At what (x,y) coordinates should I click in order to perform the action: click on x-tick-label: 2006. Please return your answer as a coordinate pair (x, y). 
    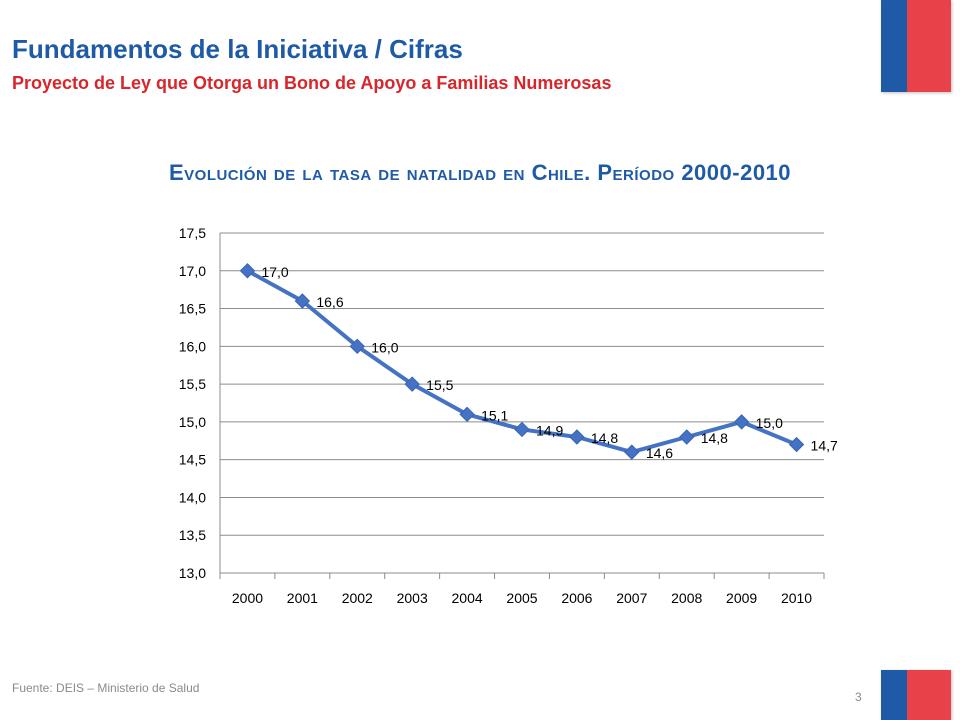
    Looking at the image, I should click on (576, 598).